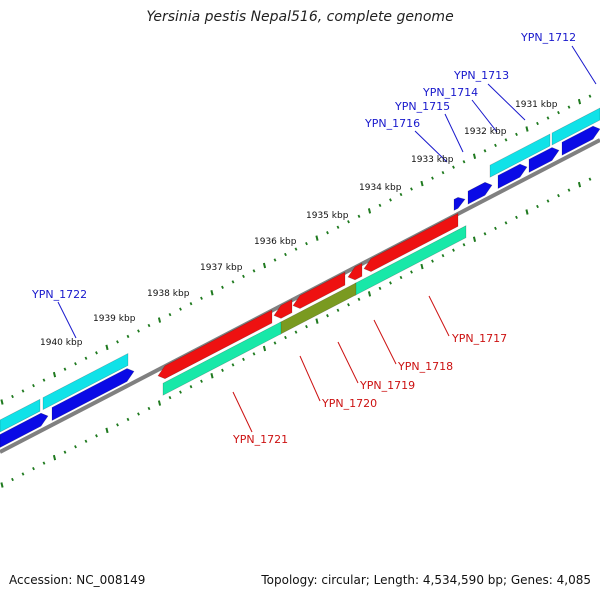  I want to click on cds-ypn1722, so click(85, 381).